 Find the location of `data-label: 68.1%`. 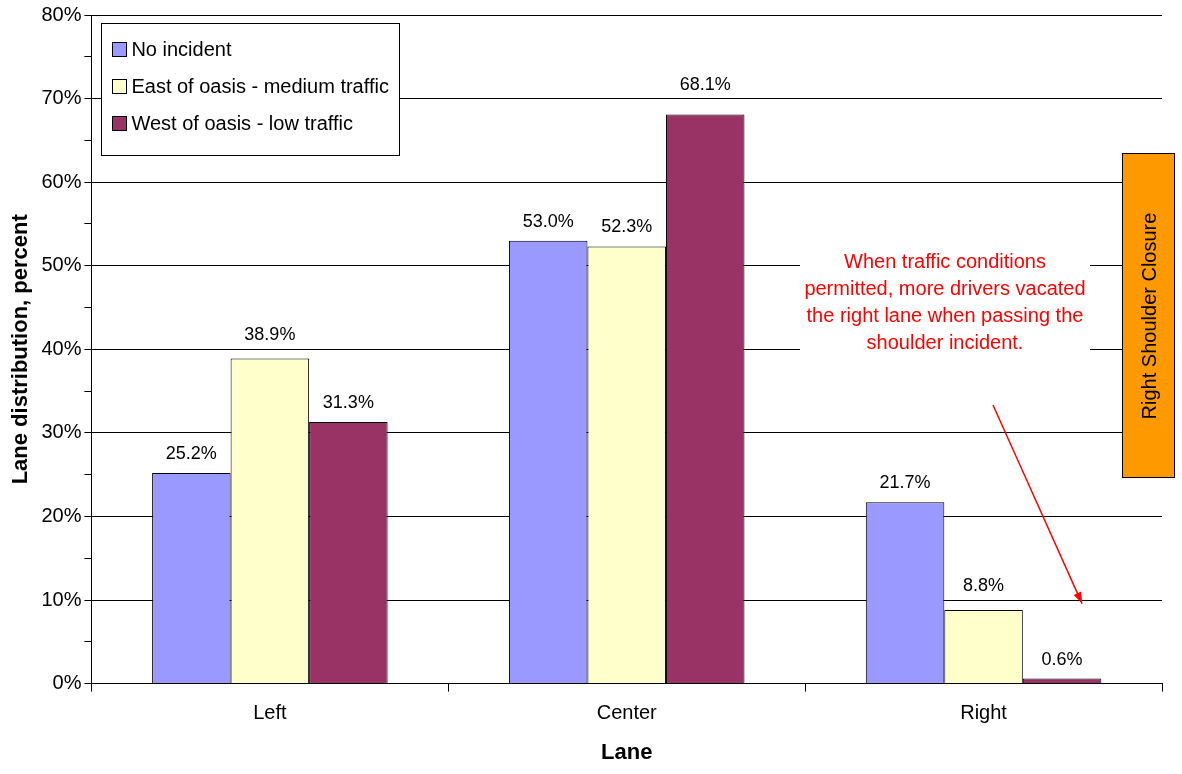

data-label: 68.1% is located at coordinates (705, 83).